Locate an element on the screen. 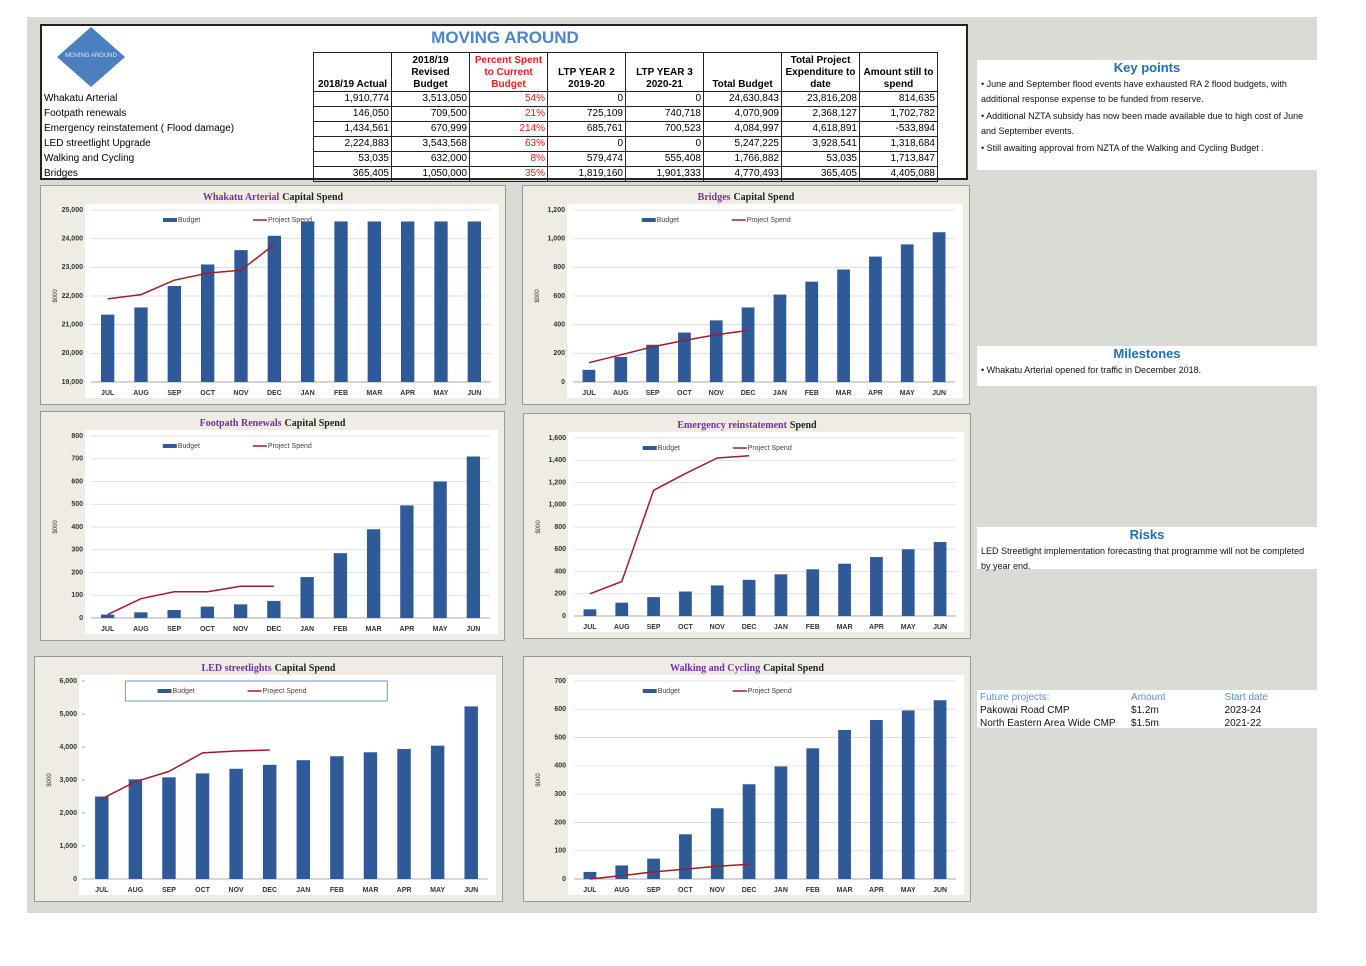 The height and width of the screenshot is (966, 1366). header-text: Percent Spent is located at coordinates (508, 60).